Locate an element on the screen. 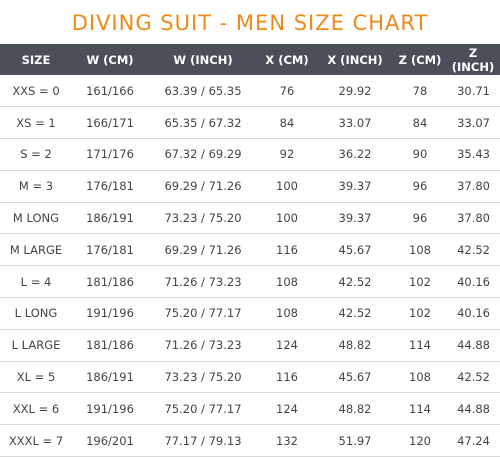 The height and width of the screenshot is (457, 500). cell-size: XL = 5 is located at coordinates (36, 377).